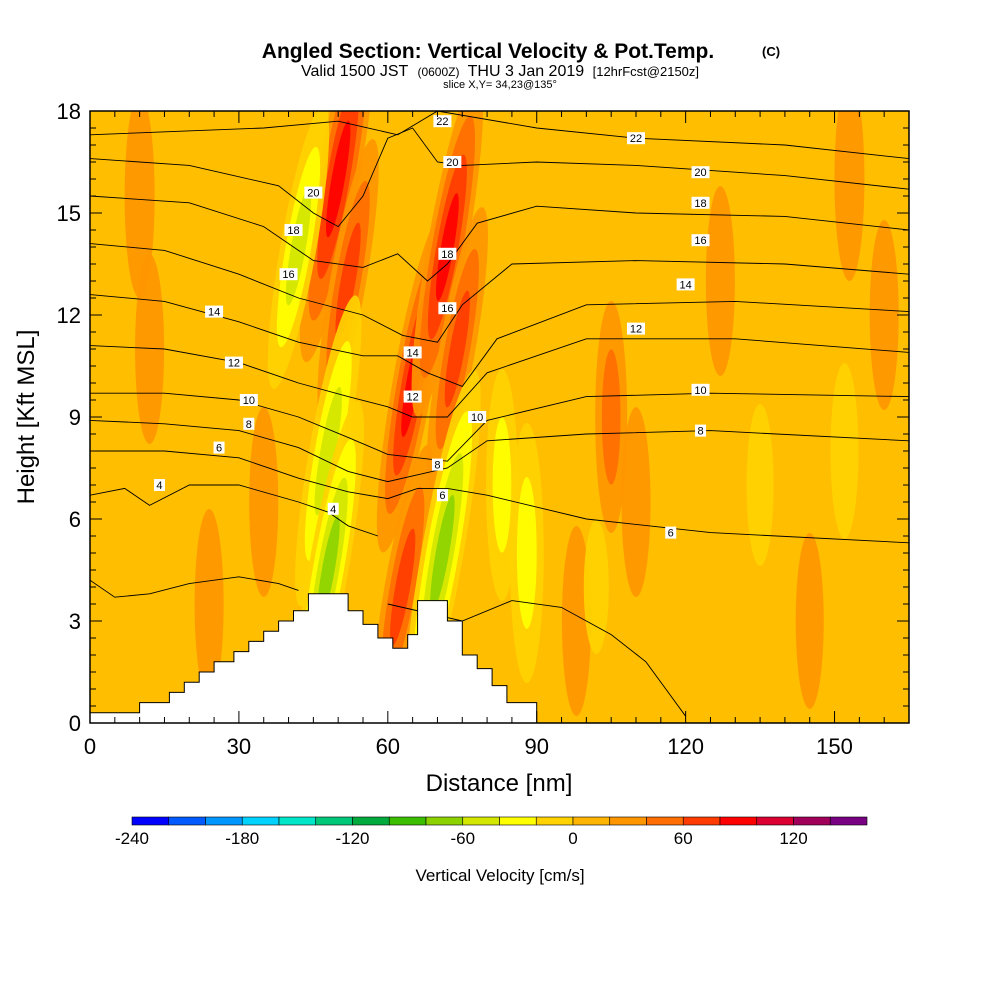  Describe the element at coordinates (26, 417) in the screenshot. I see `y-axis-label: Height [Kft MSL]` at that location.